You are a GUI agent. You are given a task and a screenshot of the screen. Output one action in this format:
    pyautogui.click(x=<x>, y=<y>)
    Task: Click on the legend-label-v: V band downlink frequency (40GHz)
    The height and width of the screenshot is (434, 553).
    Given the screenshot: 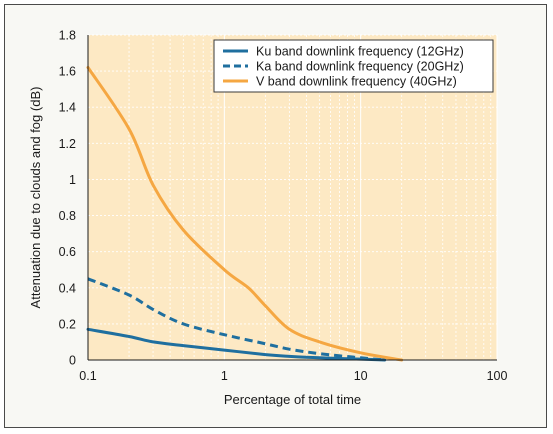 What is the action you would take?
    pyautogui.click(x=356, y=82)
    